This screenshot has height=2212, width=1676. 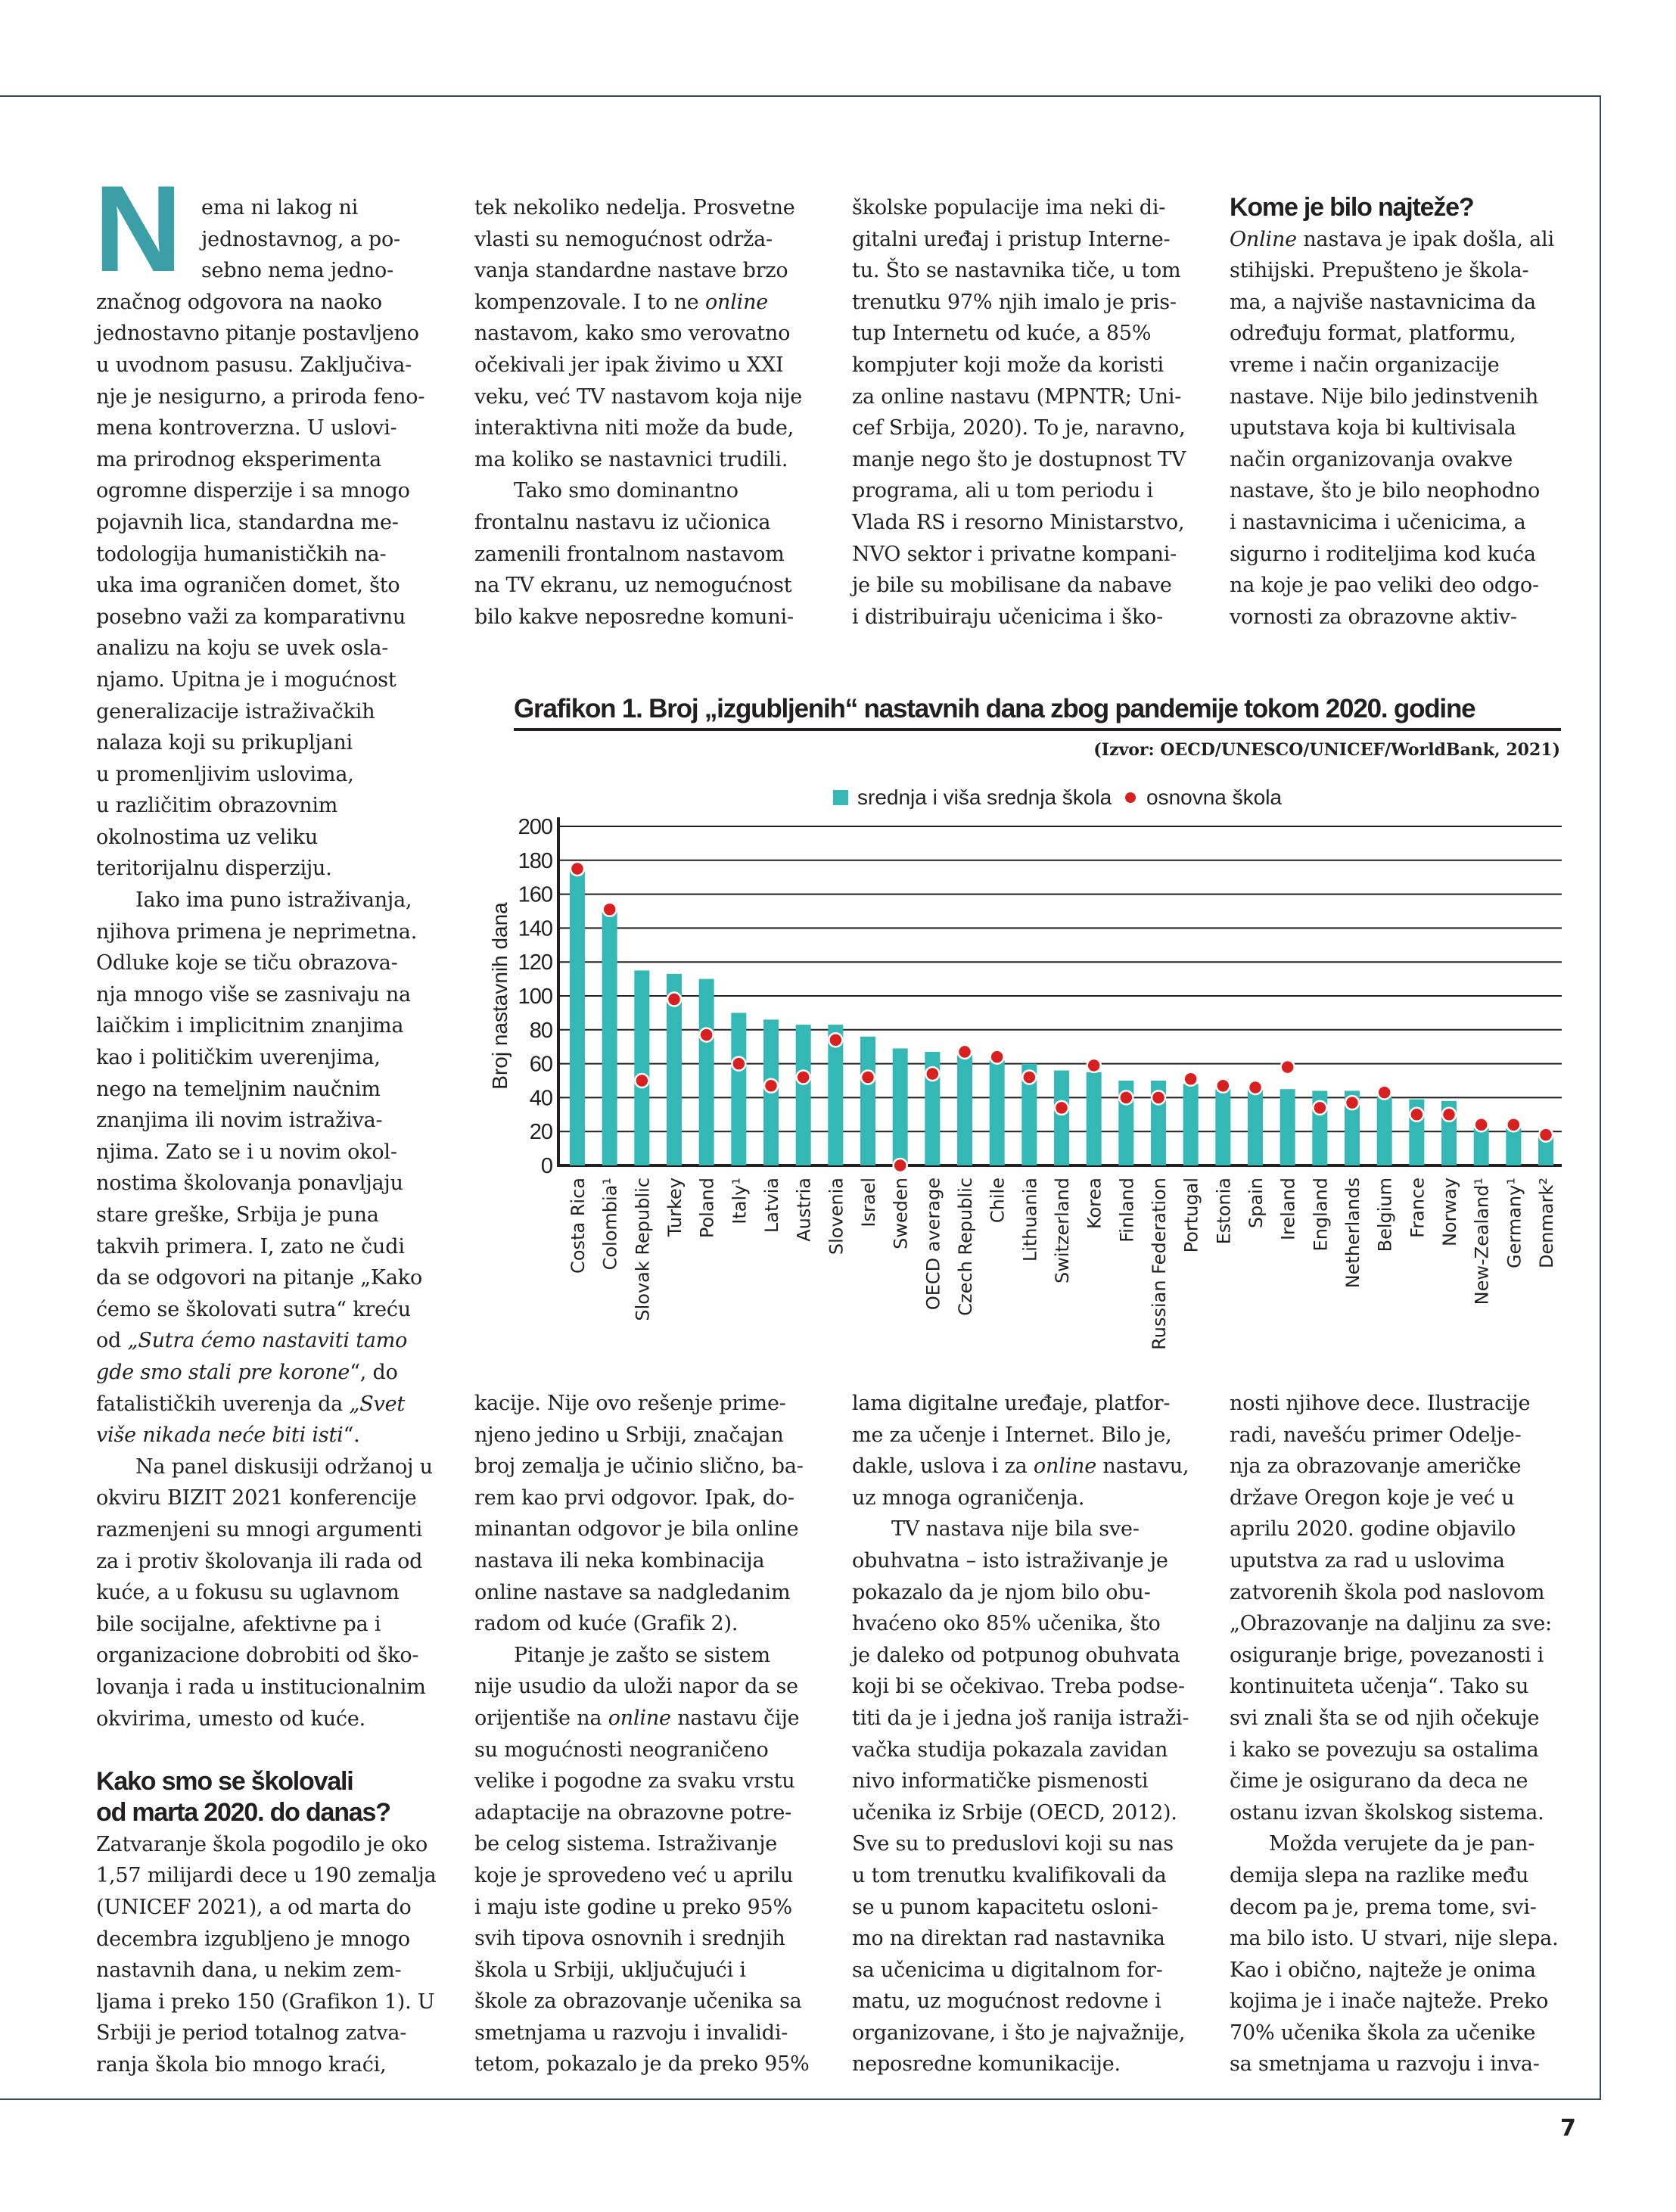 What do you see at coordinates (652, 1404) in the screenshot?
I see `text-line: kacije. Nije ovo rešenje prime-` at bounding box center [652, 1404].